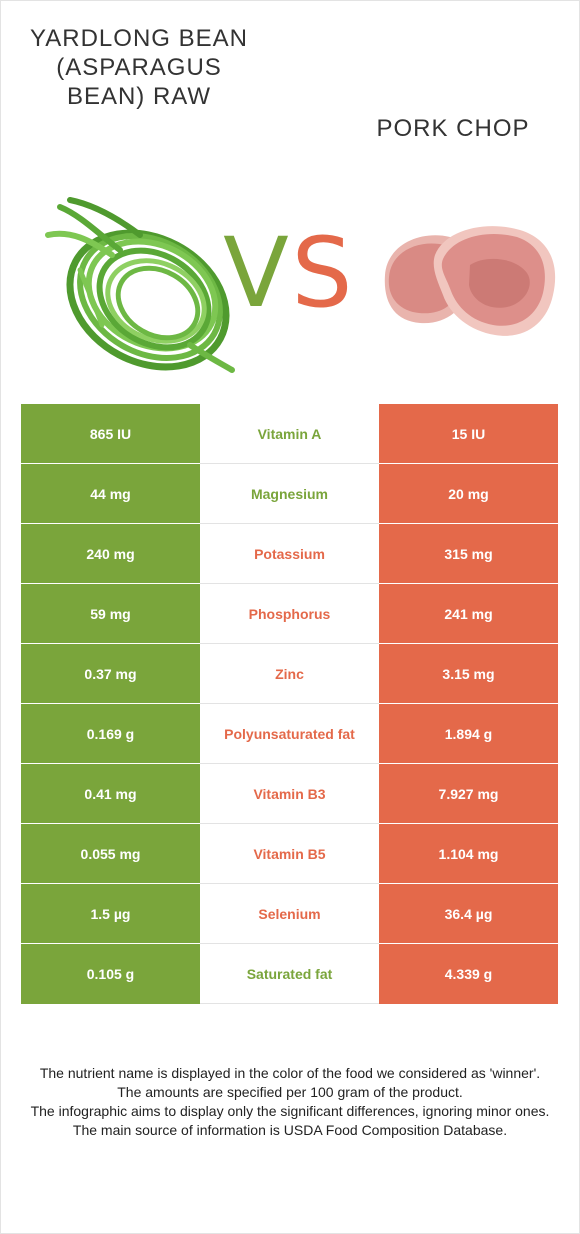 This screenshot has height=1234, width=580. I want to click on right-value: 15 IU, so click(468, 434).